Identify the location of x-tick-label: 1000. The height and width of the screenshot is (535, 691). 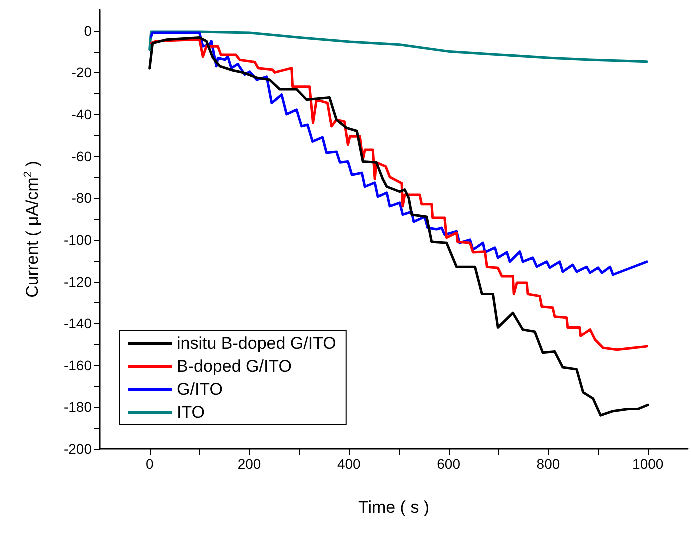
(648, 464).